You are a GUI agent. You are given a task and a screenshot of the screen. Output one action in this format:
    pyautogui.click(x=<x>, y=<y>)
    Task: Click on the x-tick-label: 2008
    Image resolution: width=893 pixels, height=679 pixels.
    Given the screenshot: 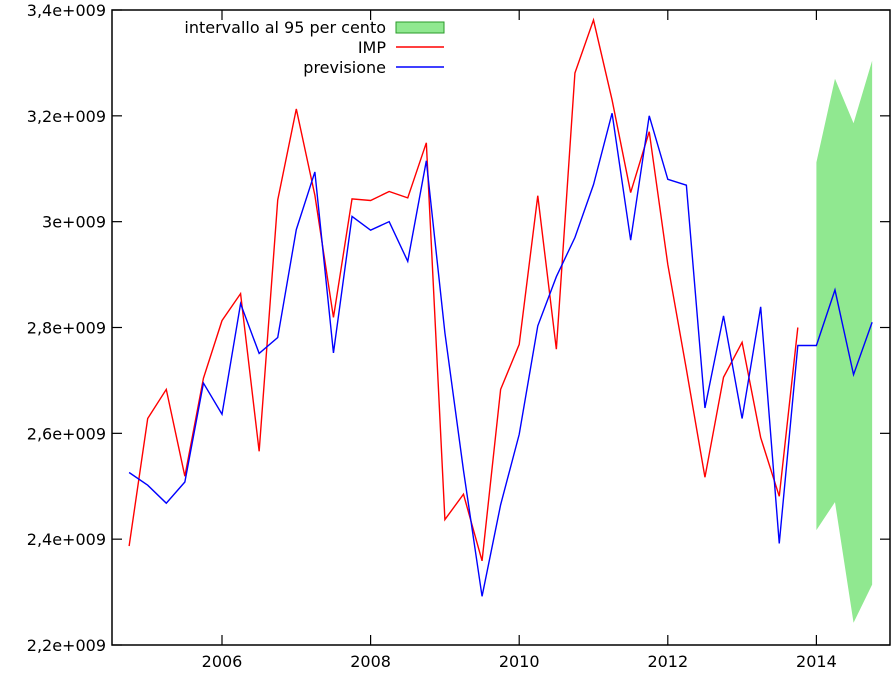 What is the action you would take?
    pyautogui.click(x=370, y=661)
    